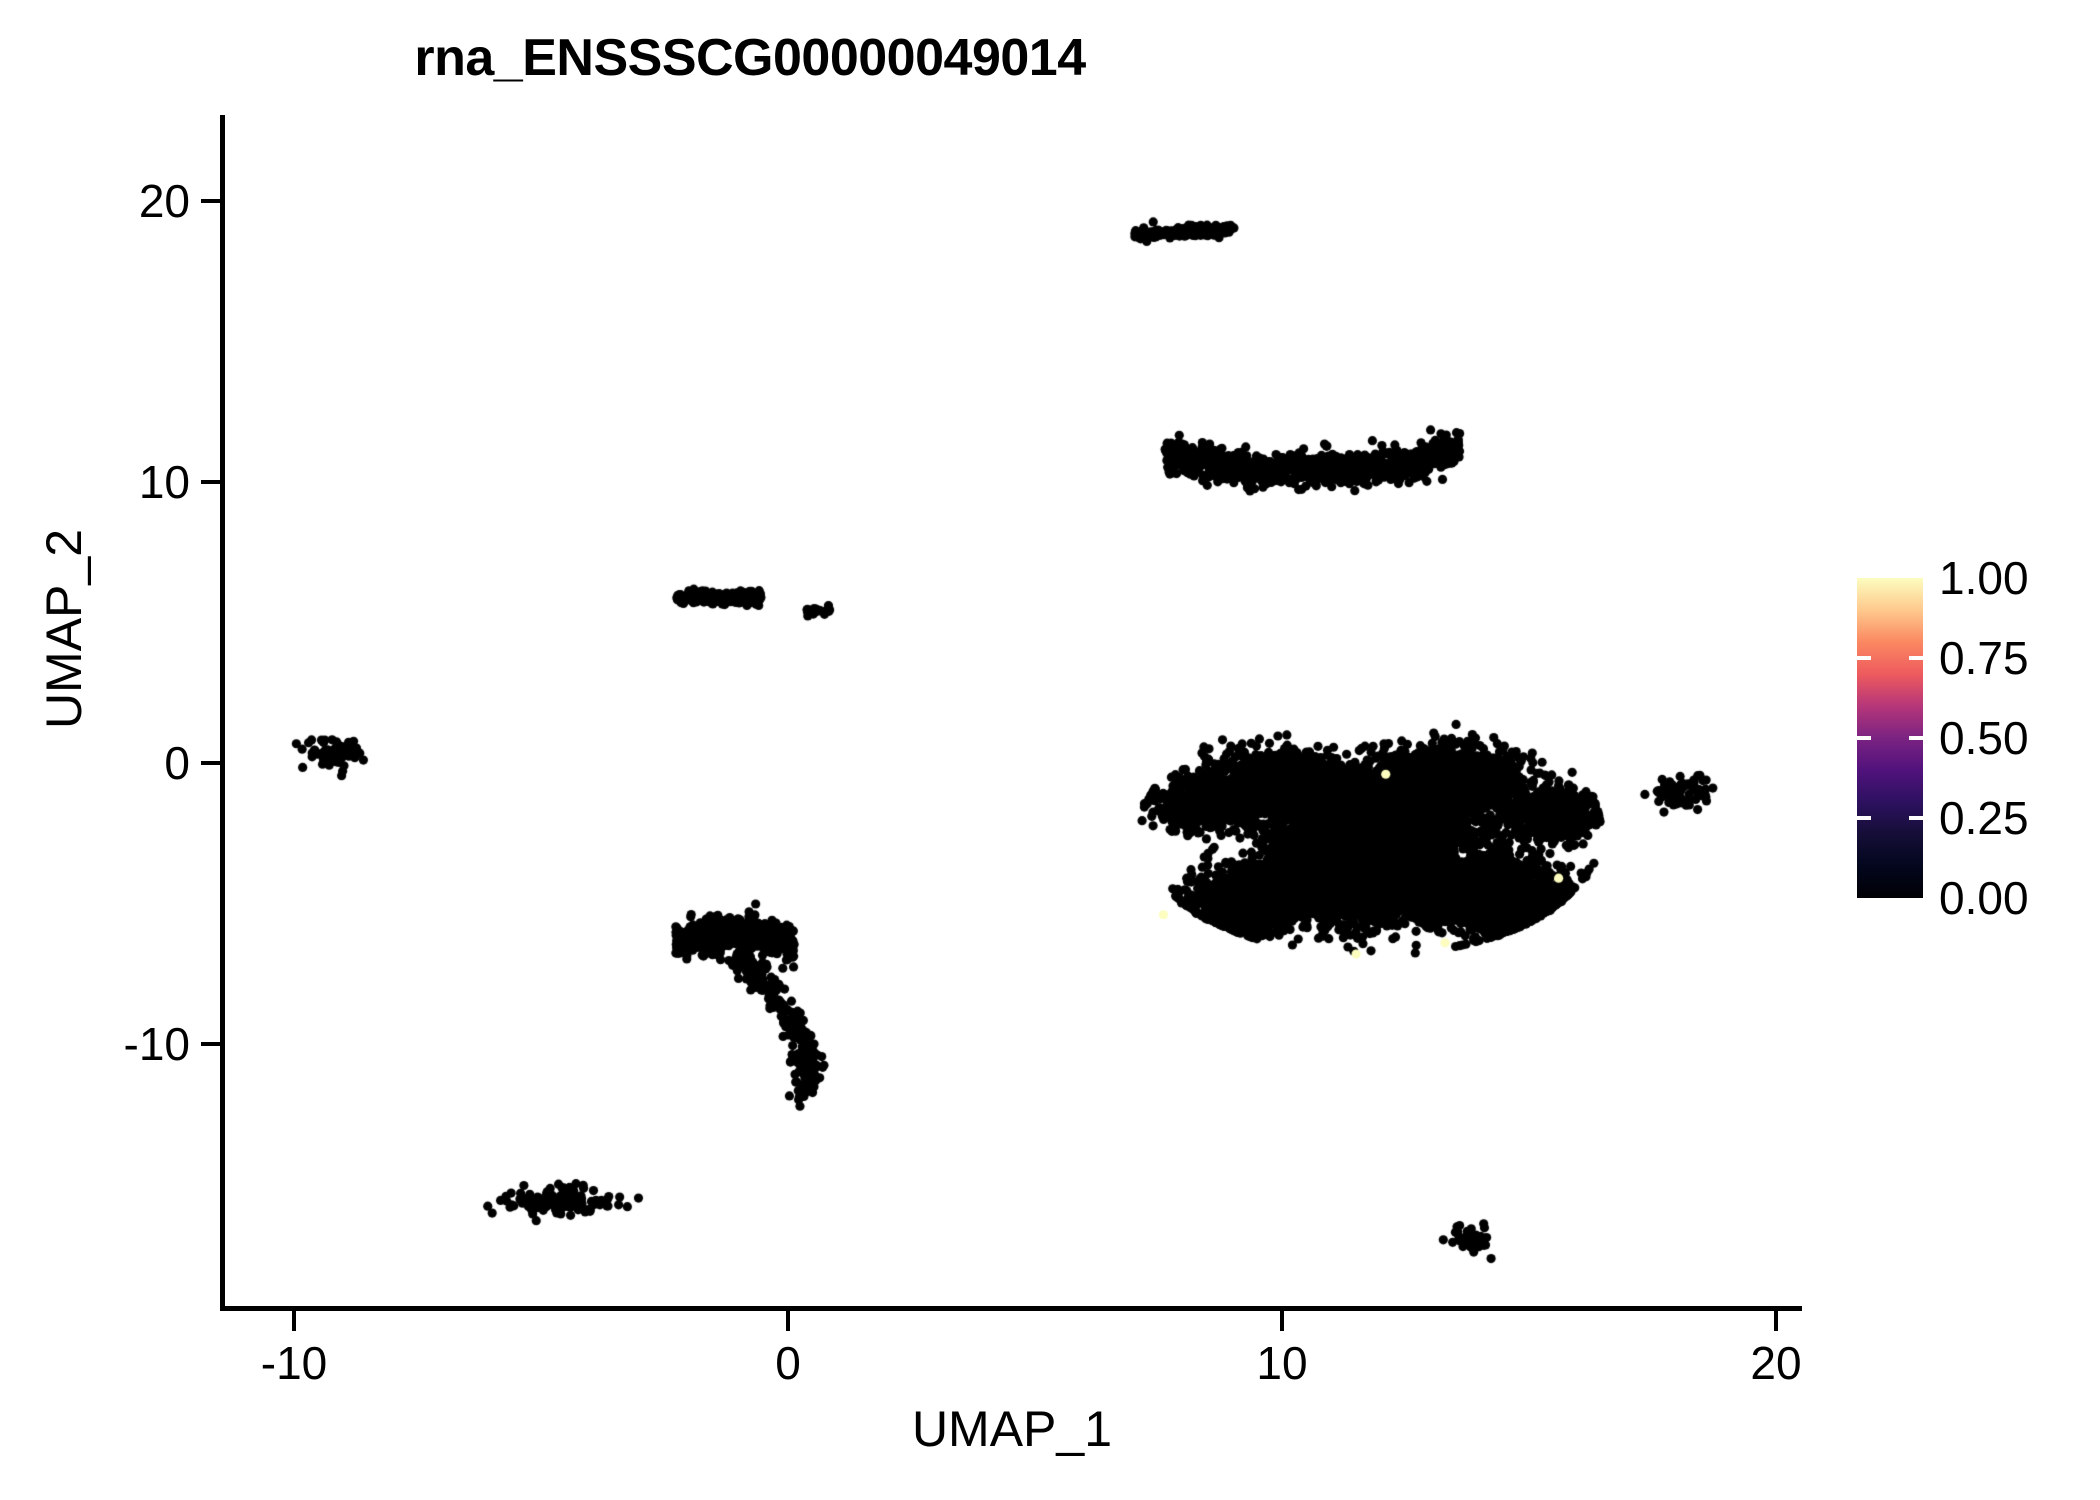  What do you see at coordinates (1776, 1363) in the screenshot?
I see `x-tick-label: 20` at bounding box center [1776, 1363].